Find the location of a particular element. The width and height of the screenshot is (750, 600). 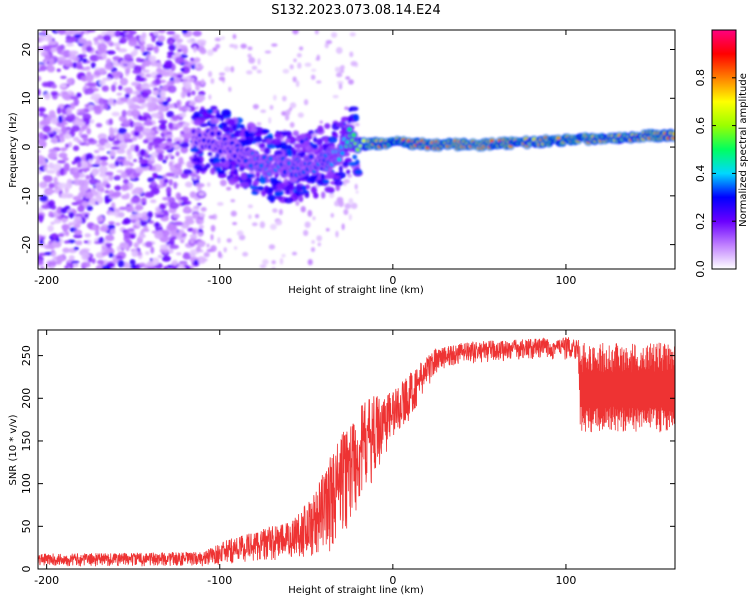

spectrogram-x-label: Height of straight line (km) is located at coordinates (356, 290).